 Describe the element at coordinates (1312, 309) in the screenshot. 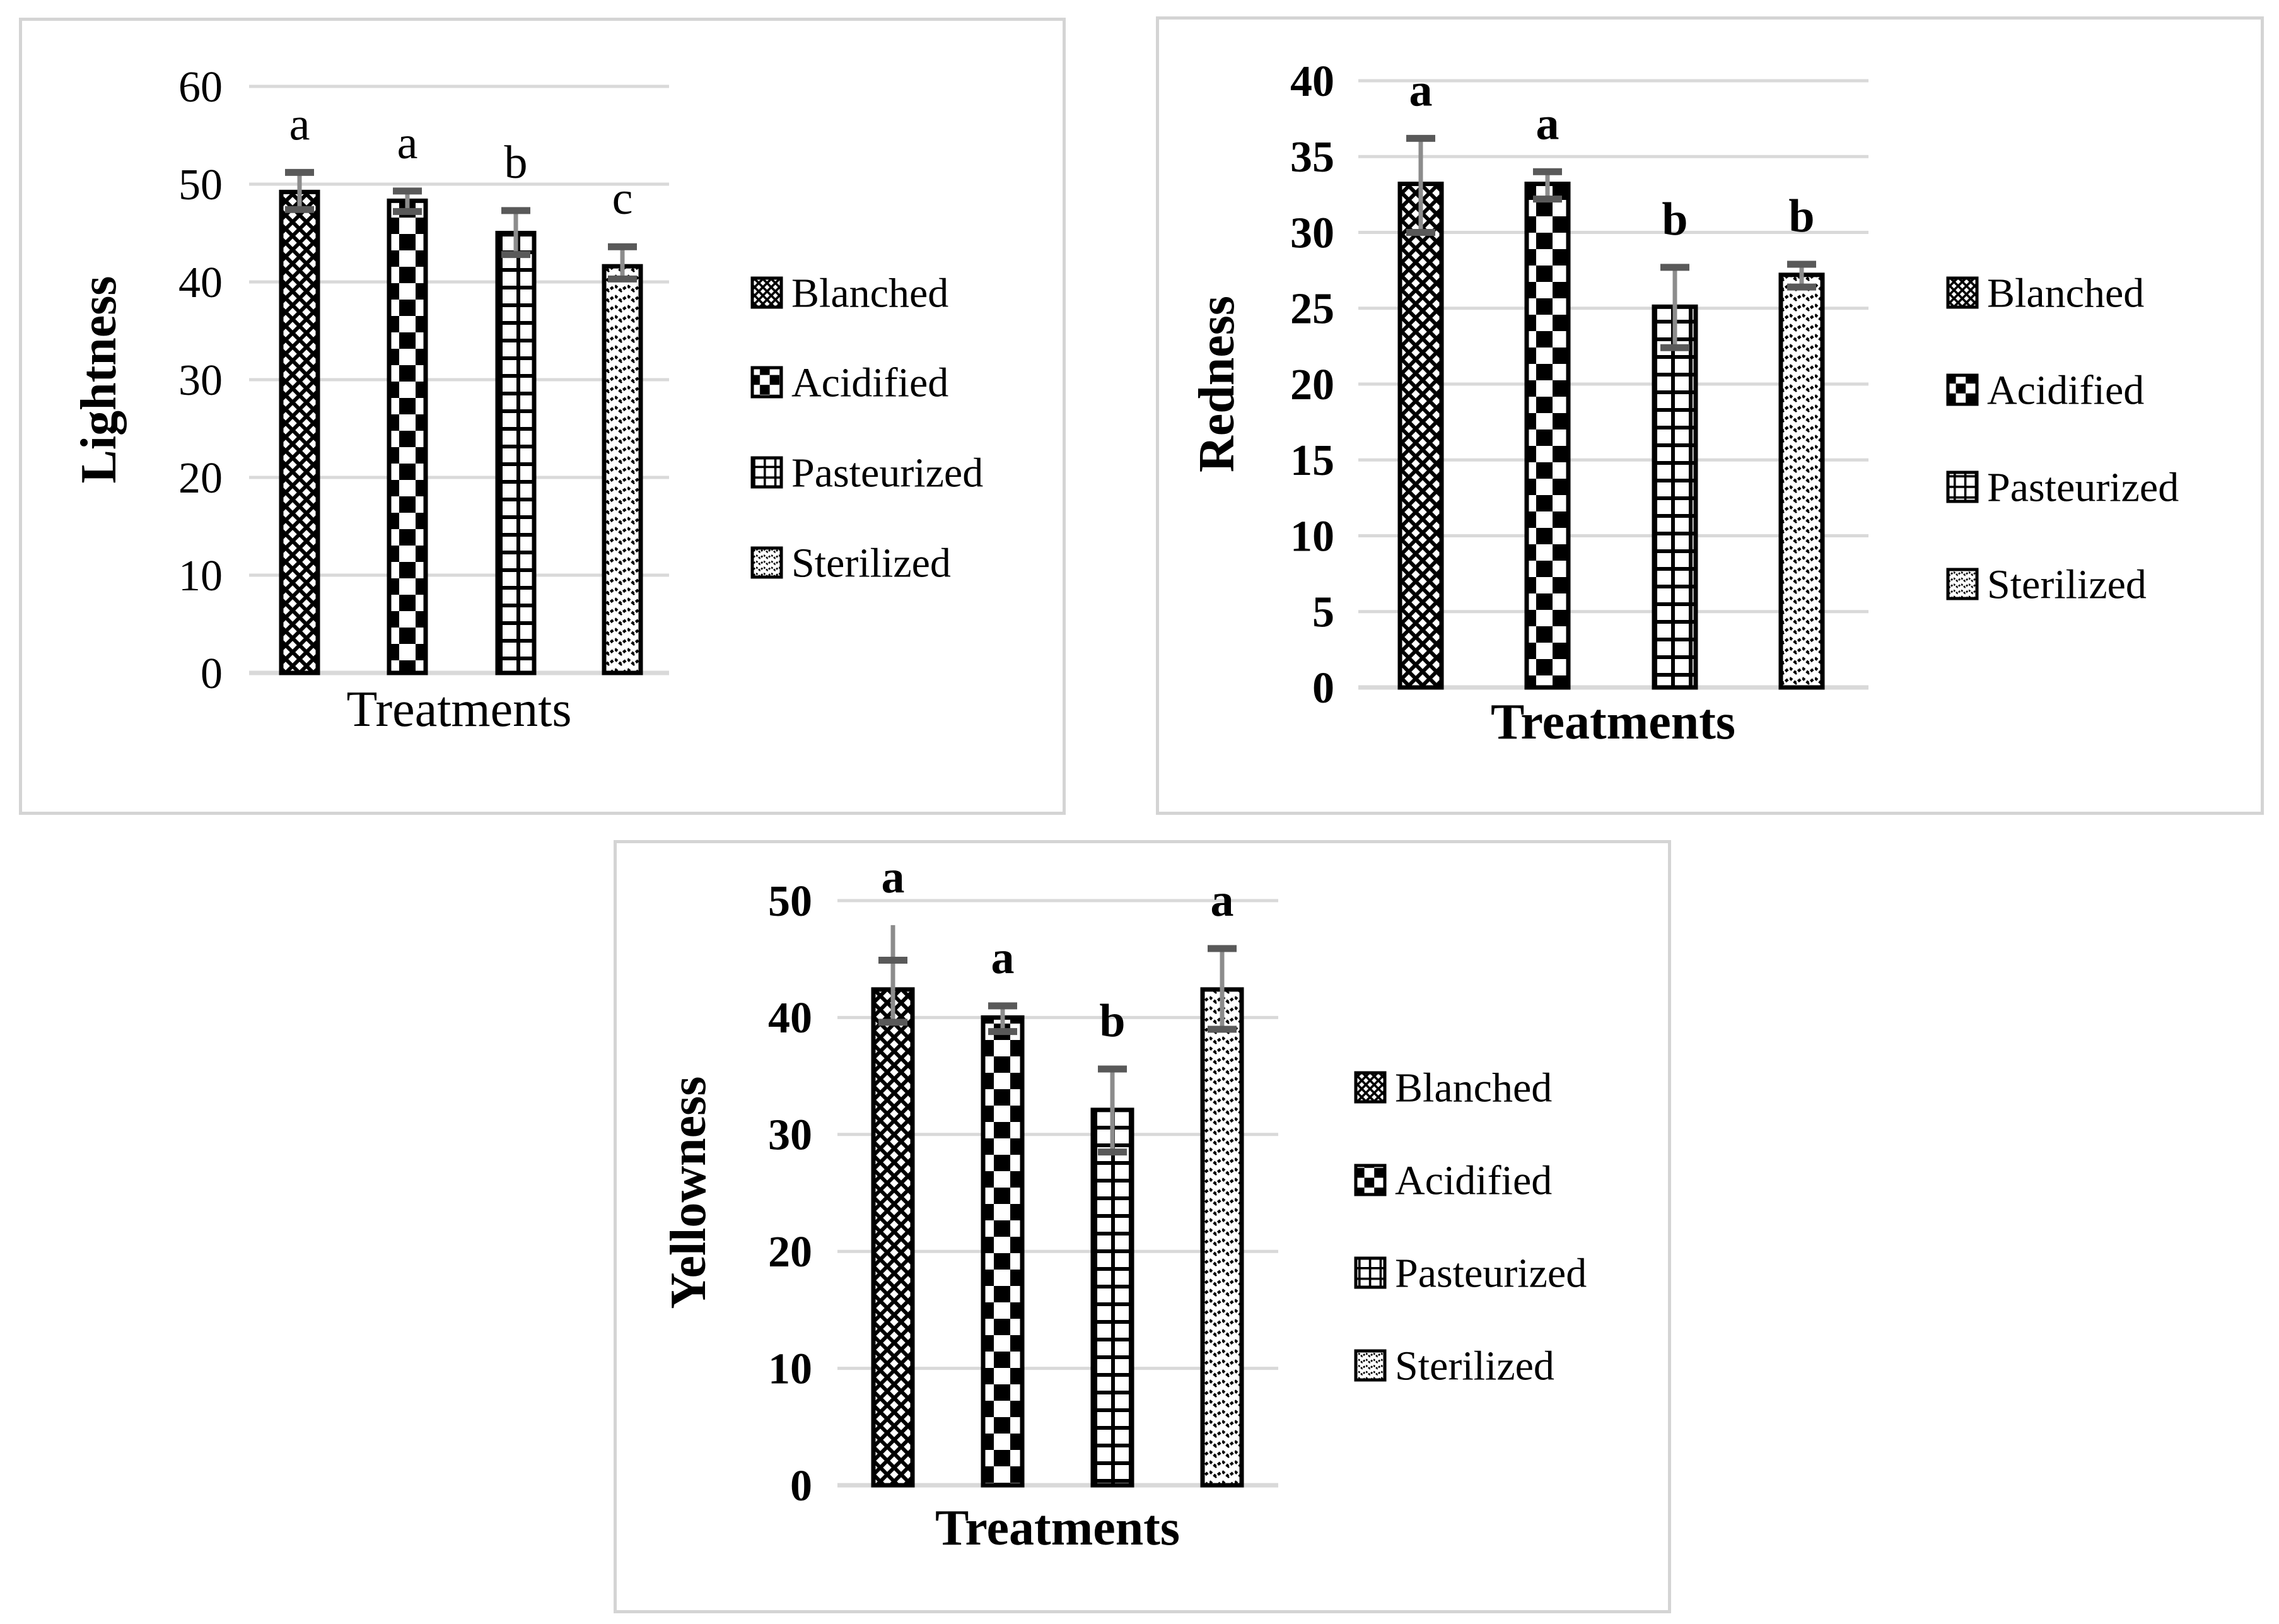

I see `y-tick-label: 25` at that location.